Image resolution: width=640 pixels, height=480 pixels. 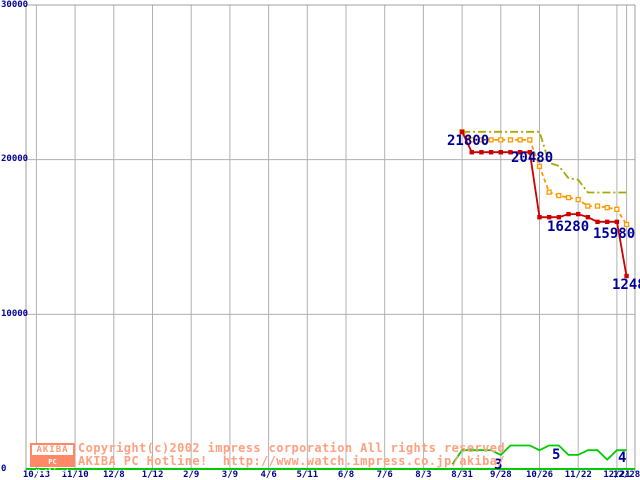 I want to click on x-axis-tick-label: 10/13, so click(x=36, y=475).